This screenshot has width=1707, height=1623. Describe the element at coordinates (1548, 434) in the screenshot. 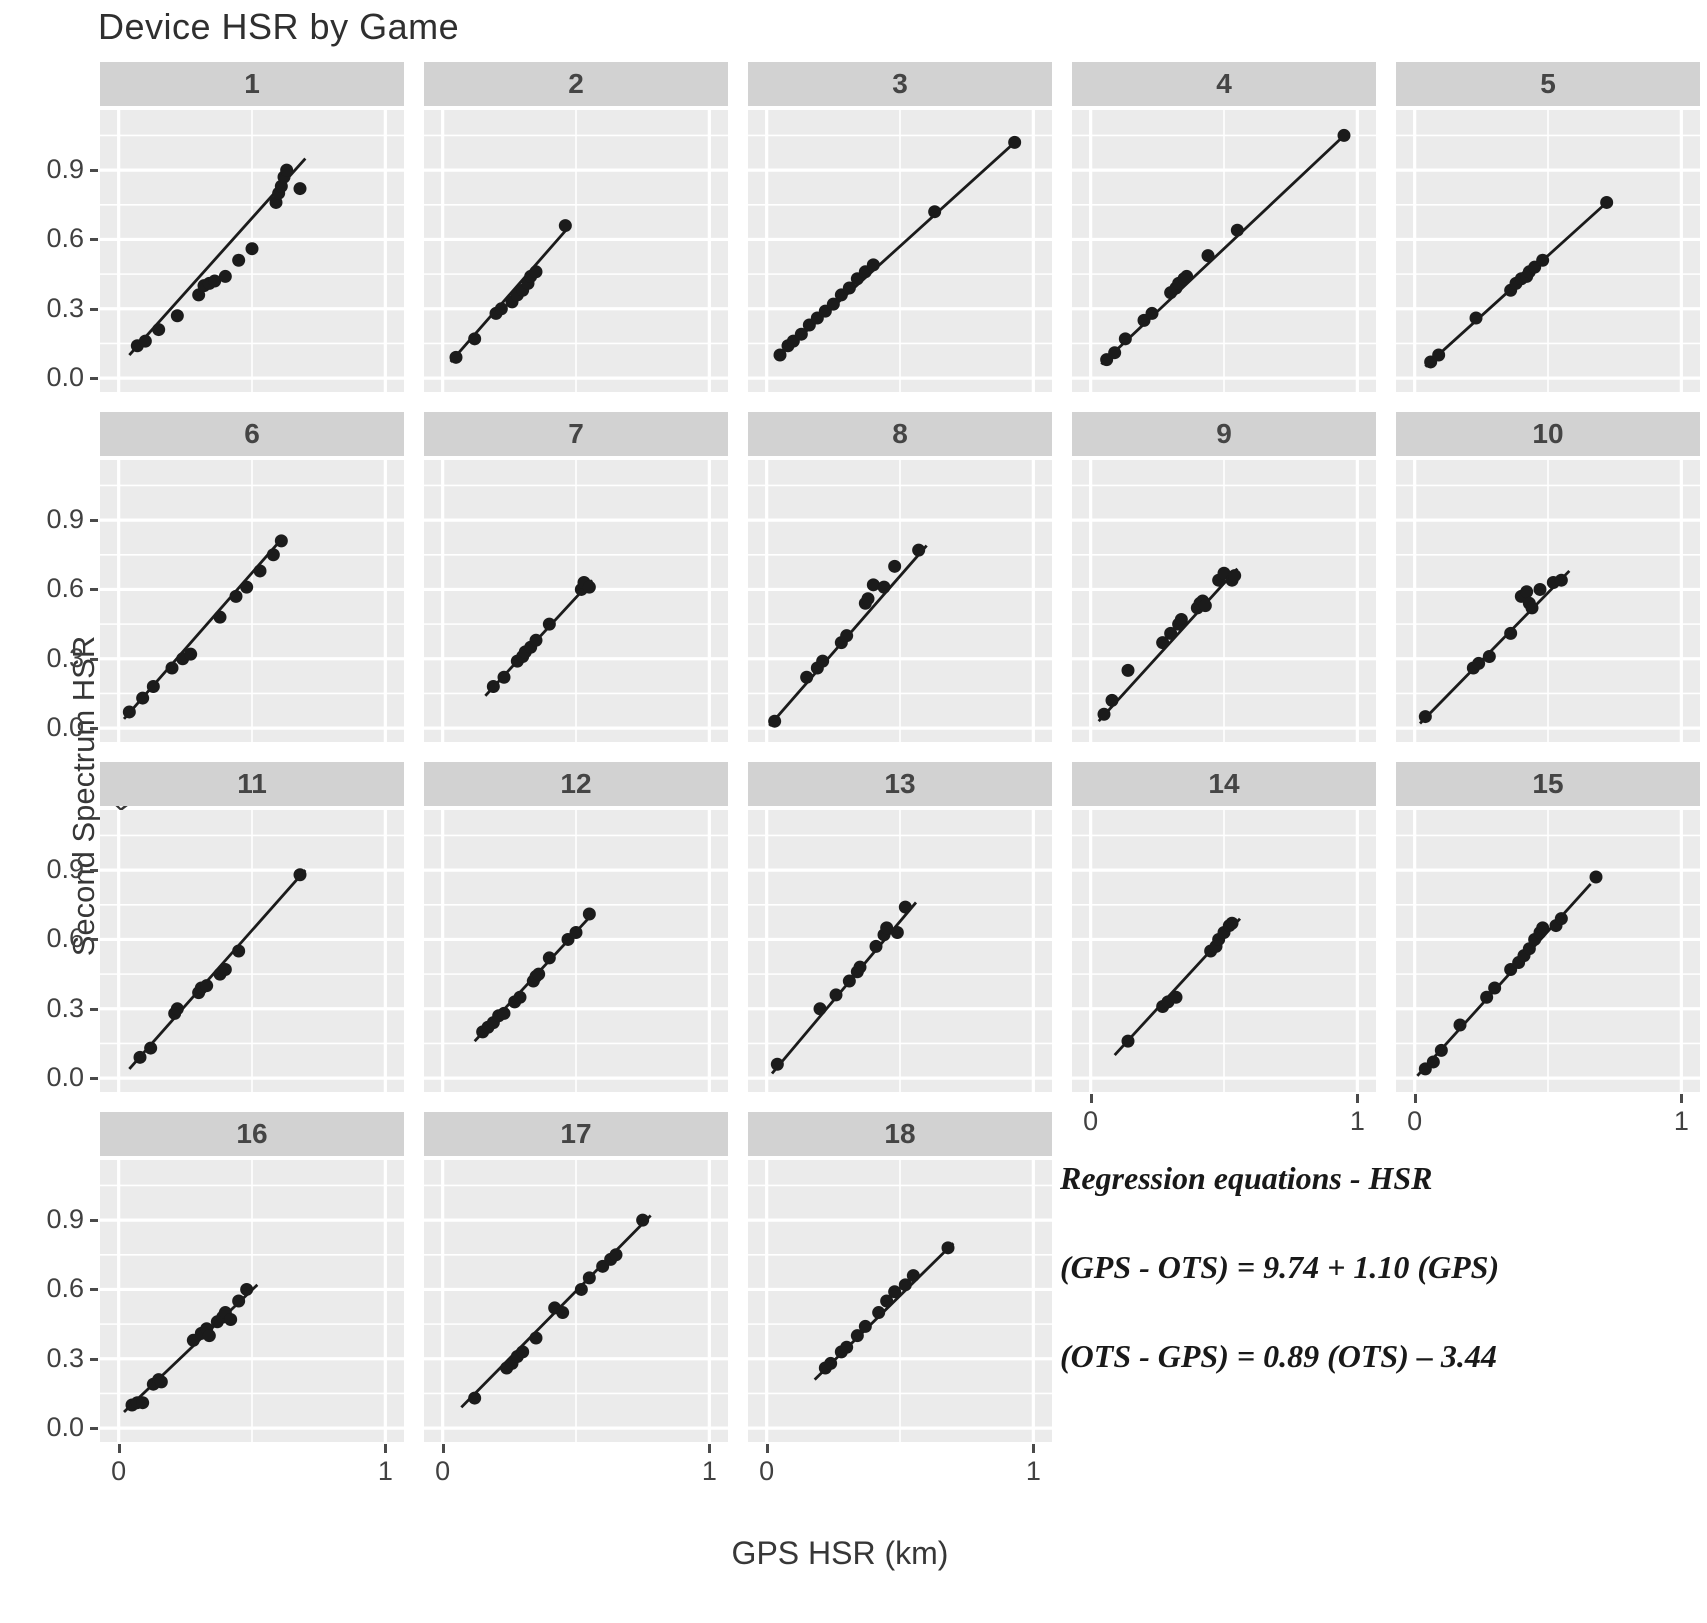

I see `facet-strip-10: 10` at that location.